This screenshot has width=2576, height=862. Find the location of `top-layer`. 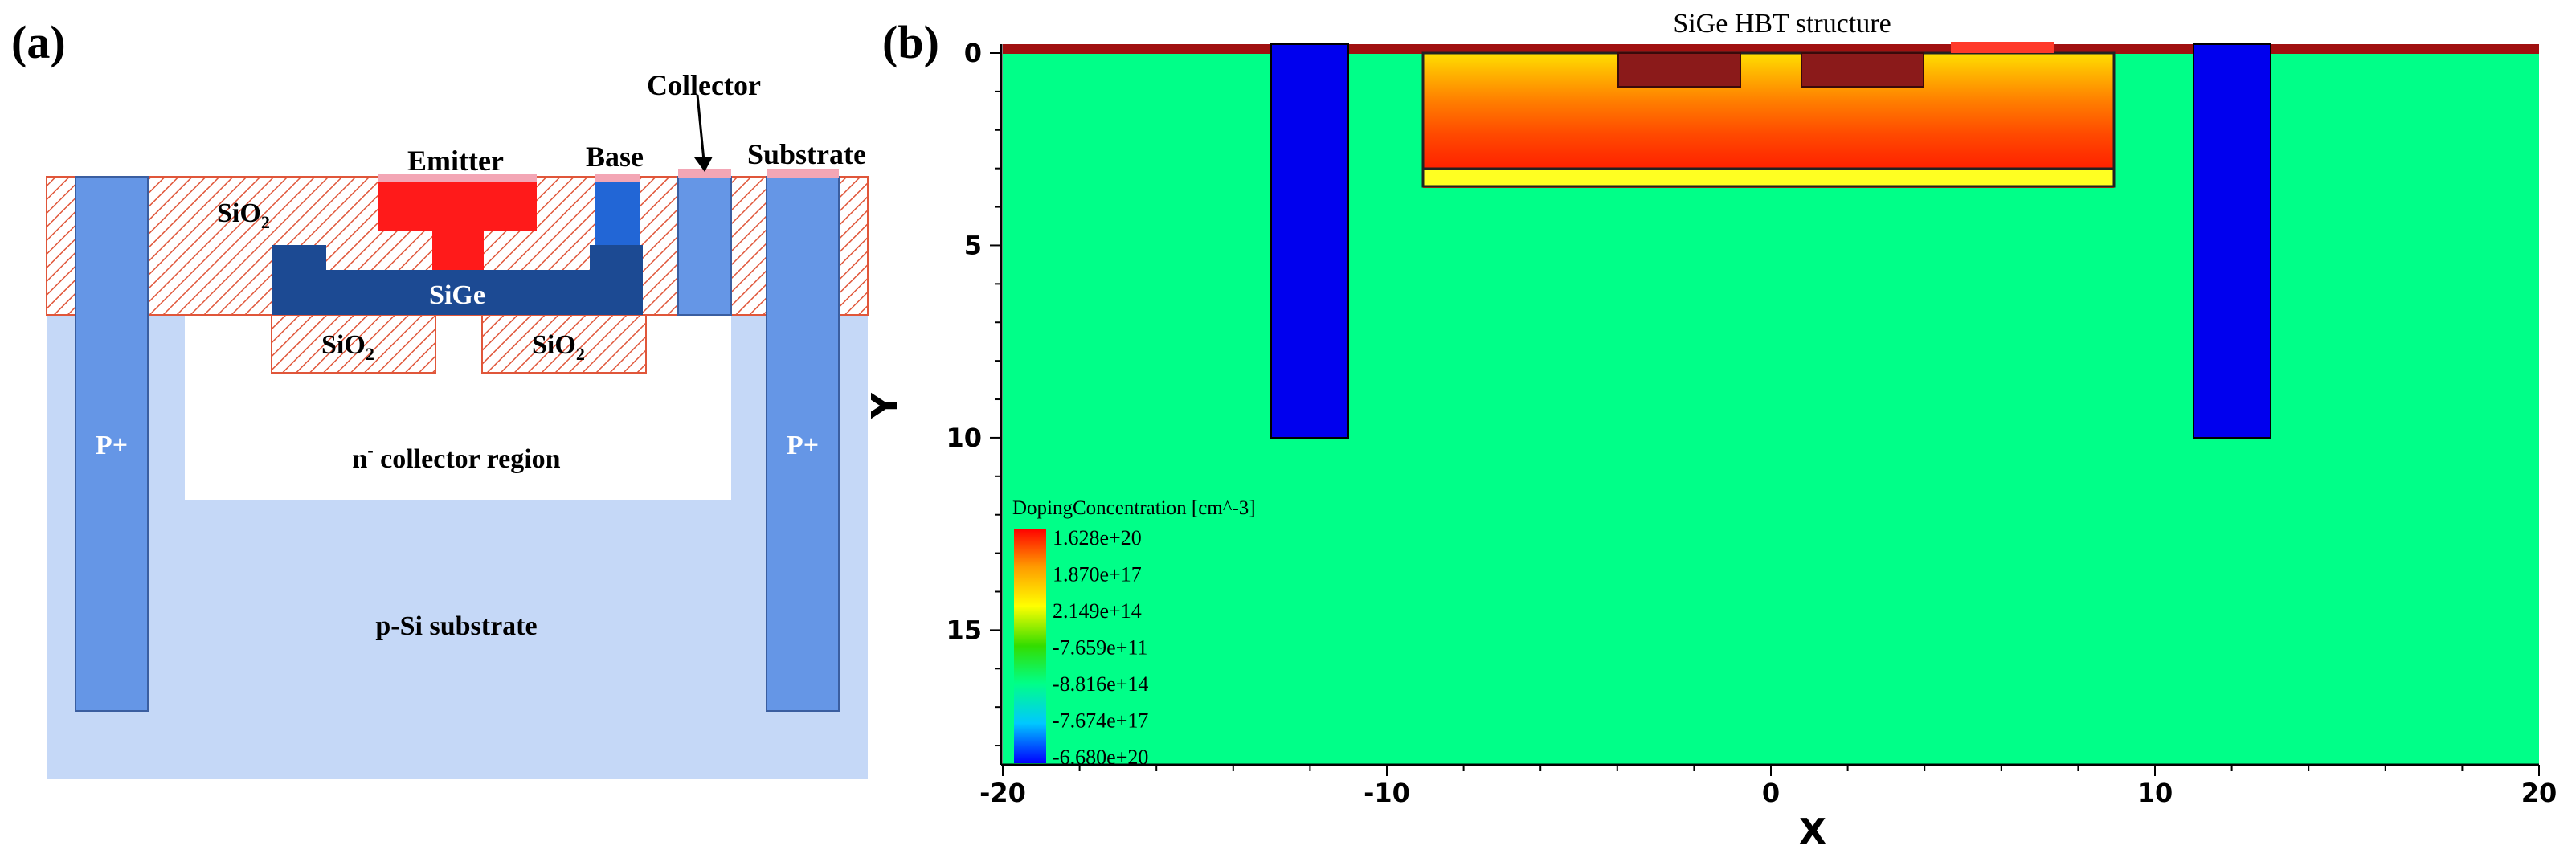

top-layer is located at coordinates (1771, 49).